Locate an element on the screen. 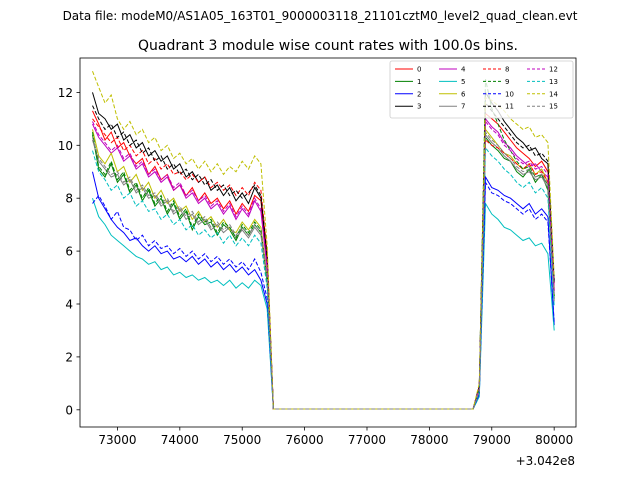  legend-label-3: 3 is located at coordinates (419, 107).